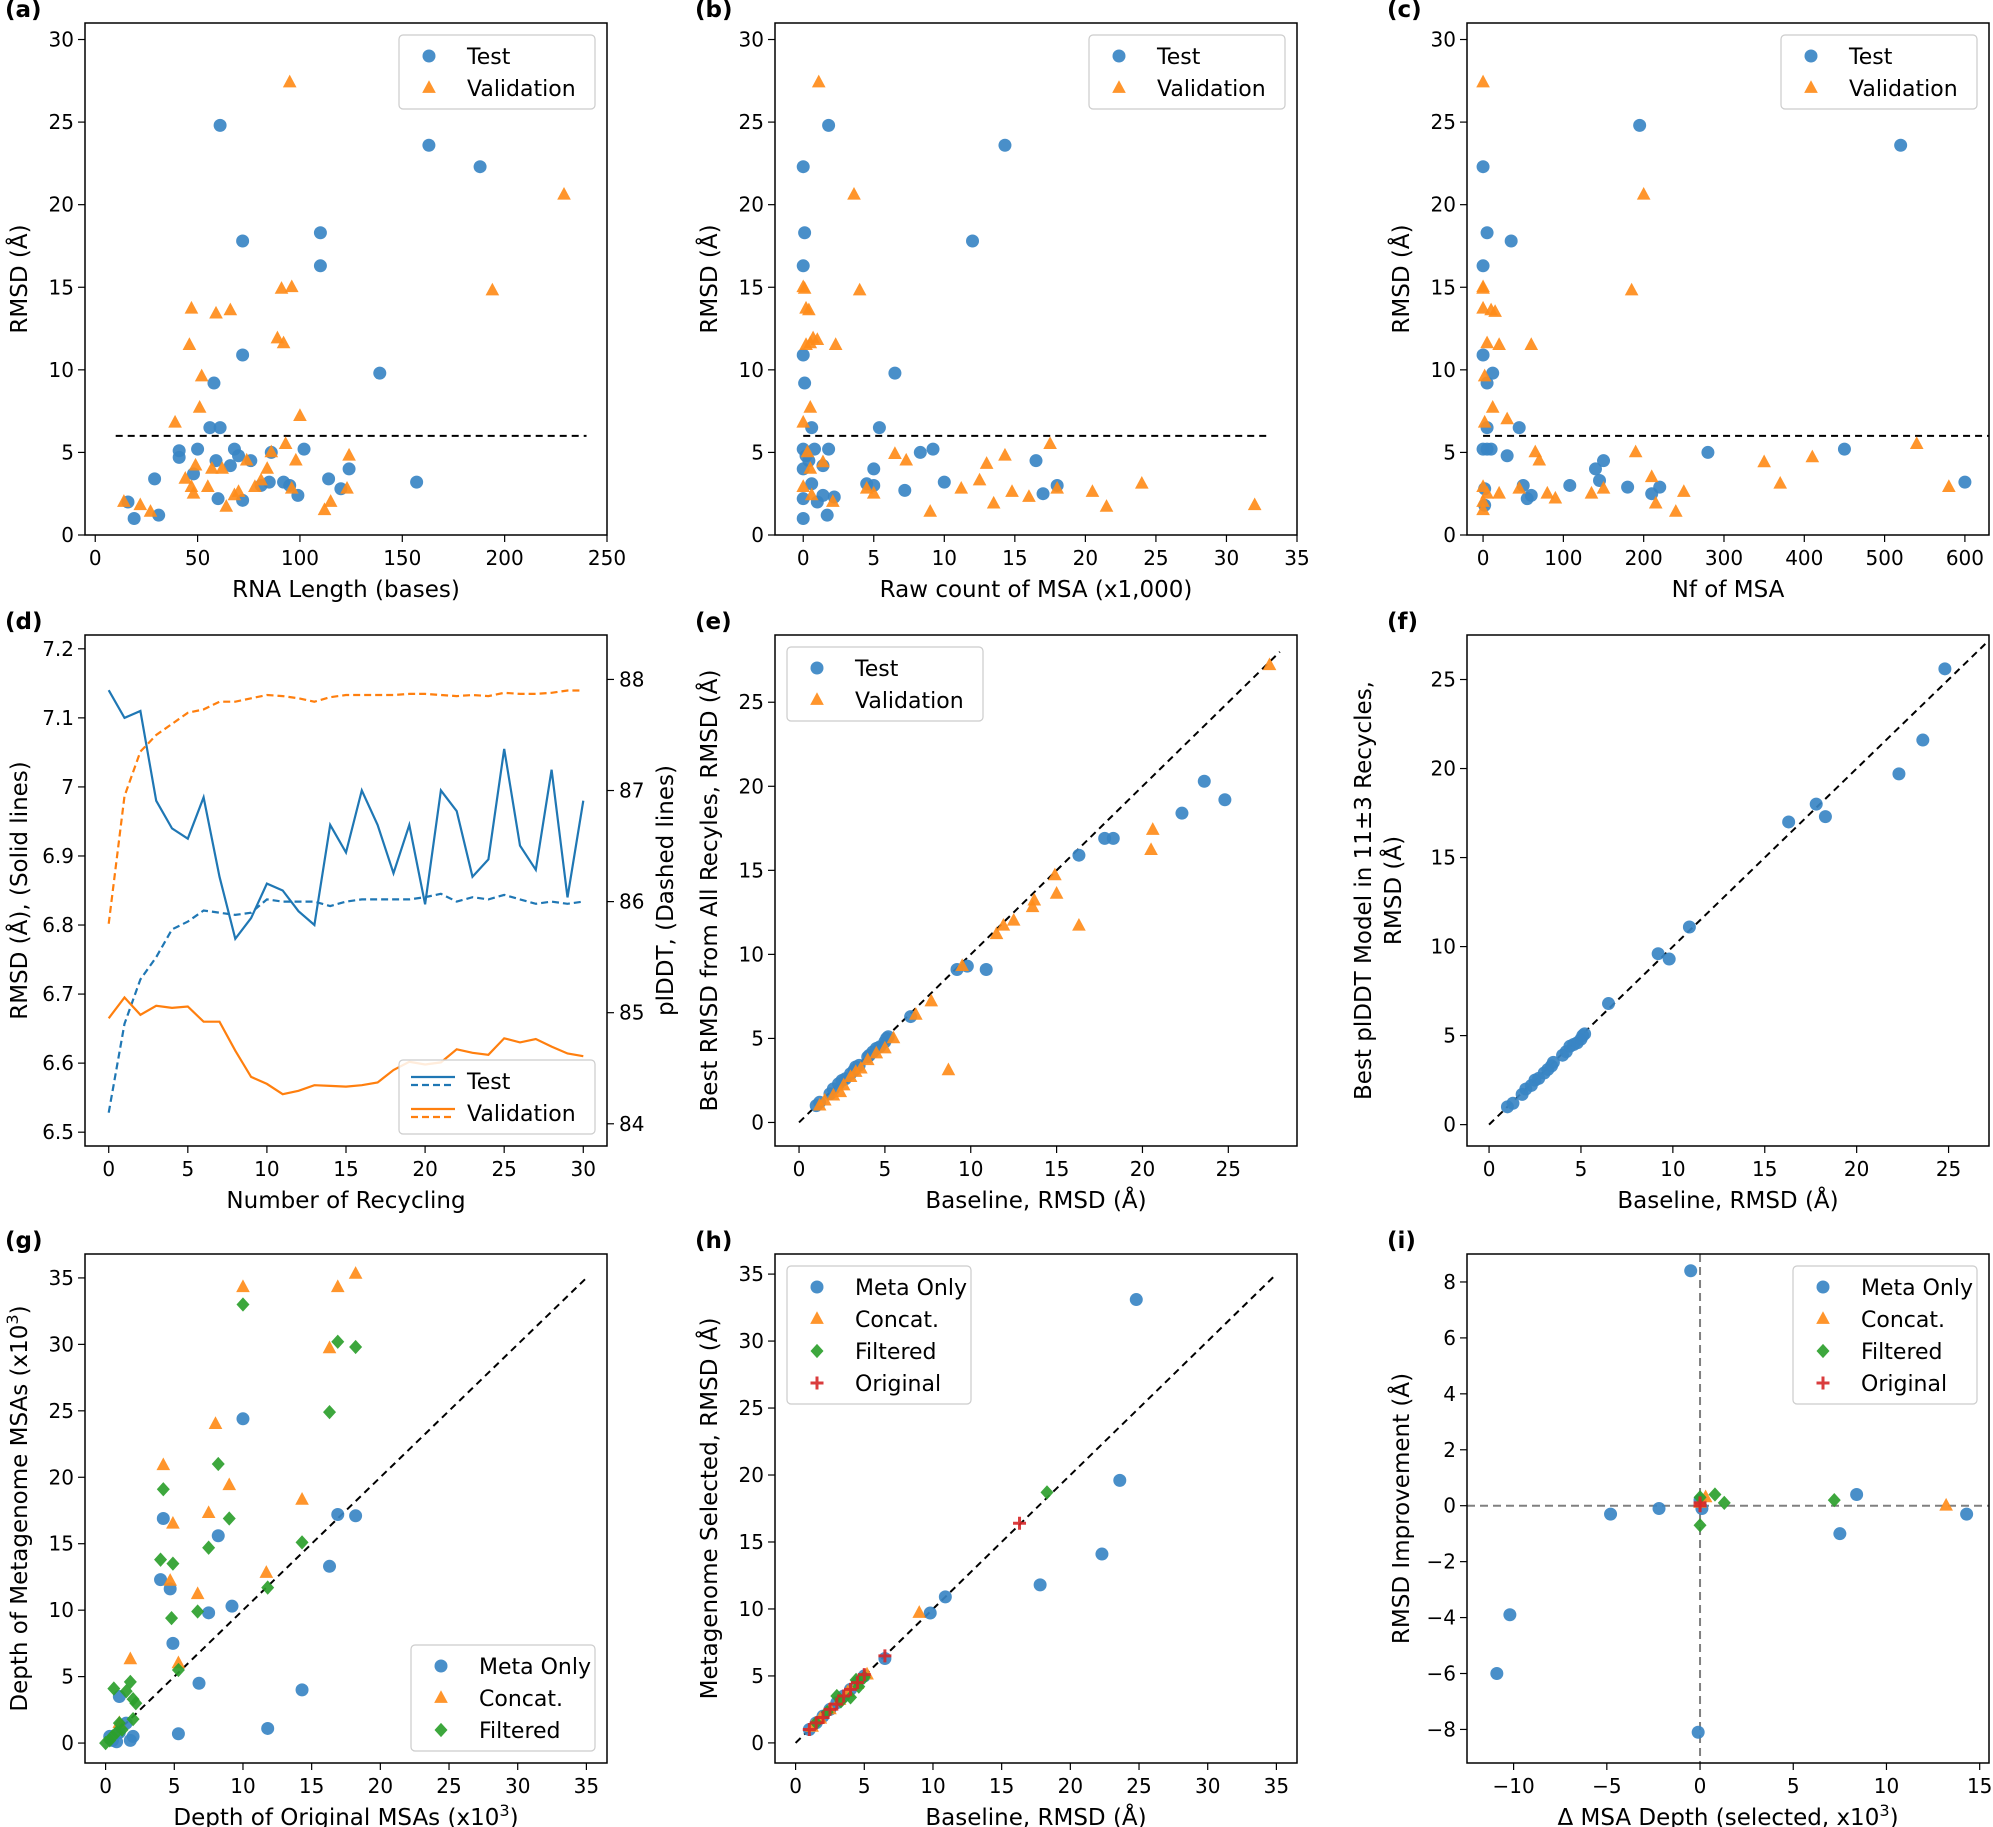 This screenshot has width=1993, height=1827. What do you see at coordinates (505, 558) in the screenshot?
I see `x-tick-label-4: 200` at bounding box center [505, 558].